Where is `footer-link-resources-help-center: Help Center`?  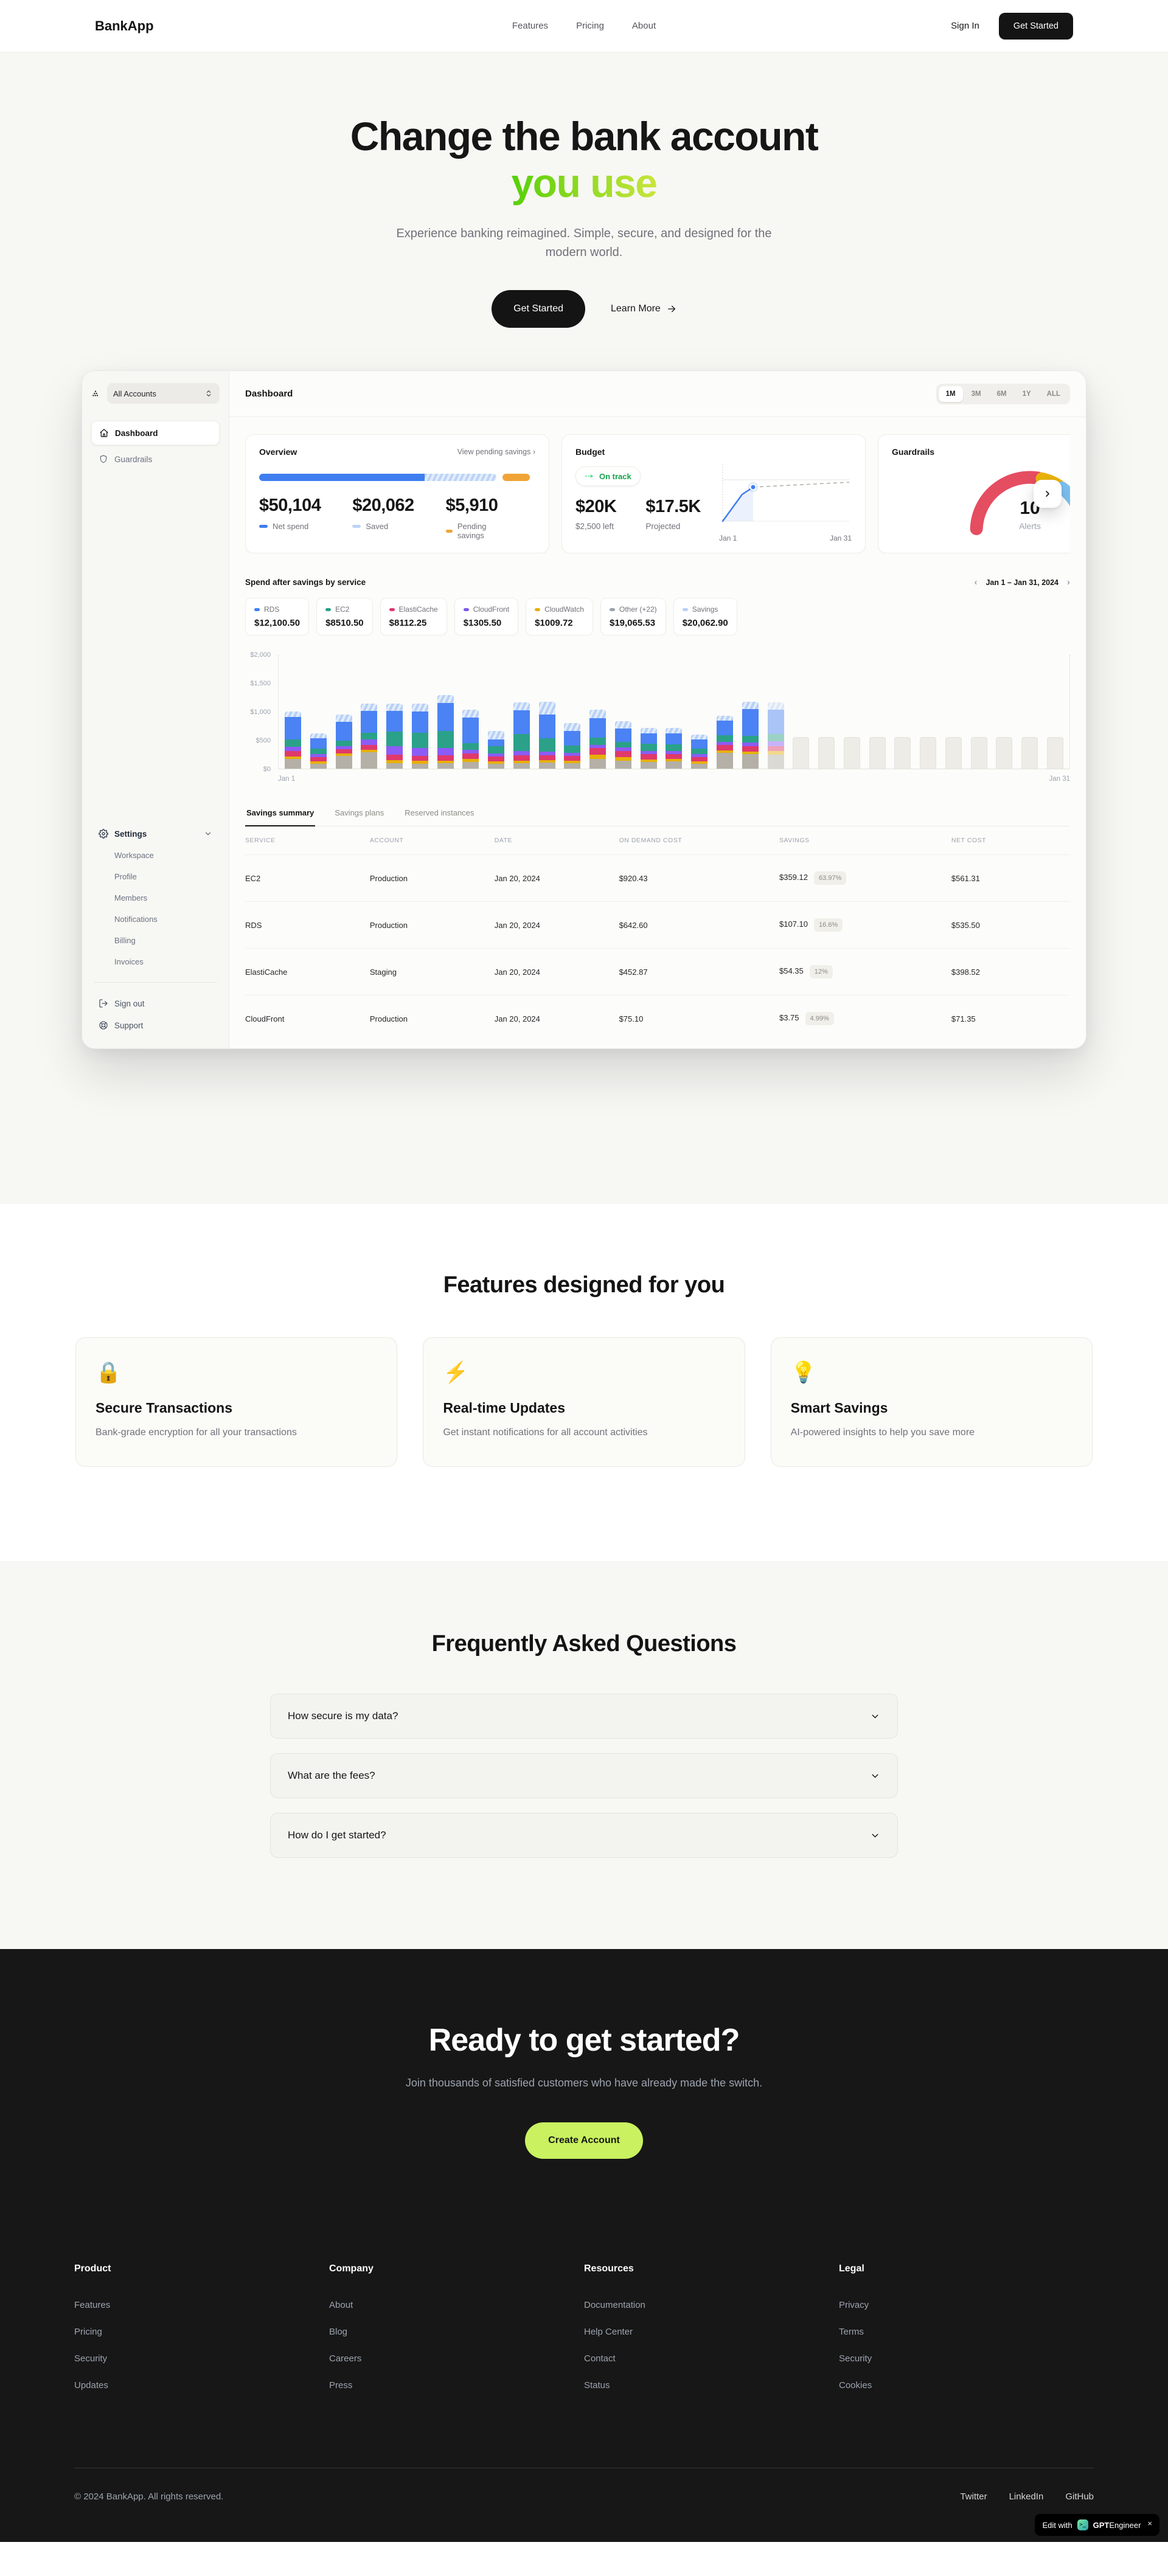 footer-link-resources-help-center: Help Center is located at coordinates (608, 2332).